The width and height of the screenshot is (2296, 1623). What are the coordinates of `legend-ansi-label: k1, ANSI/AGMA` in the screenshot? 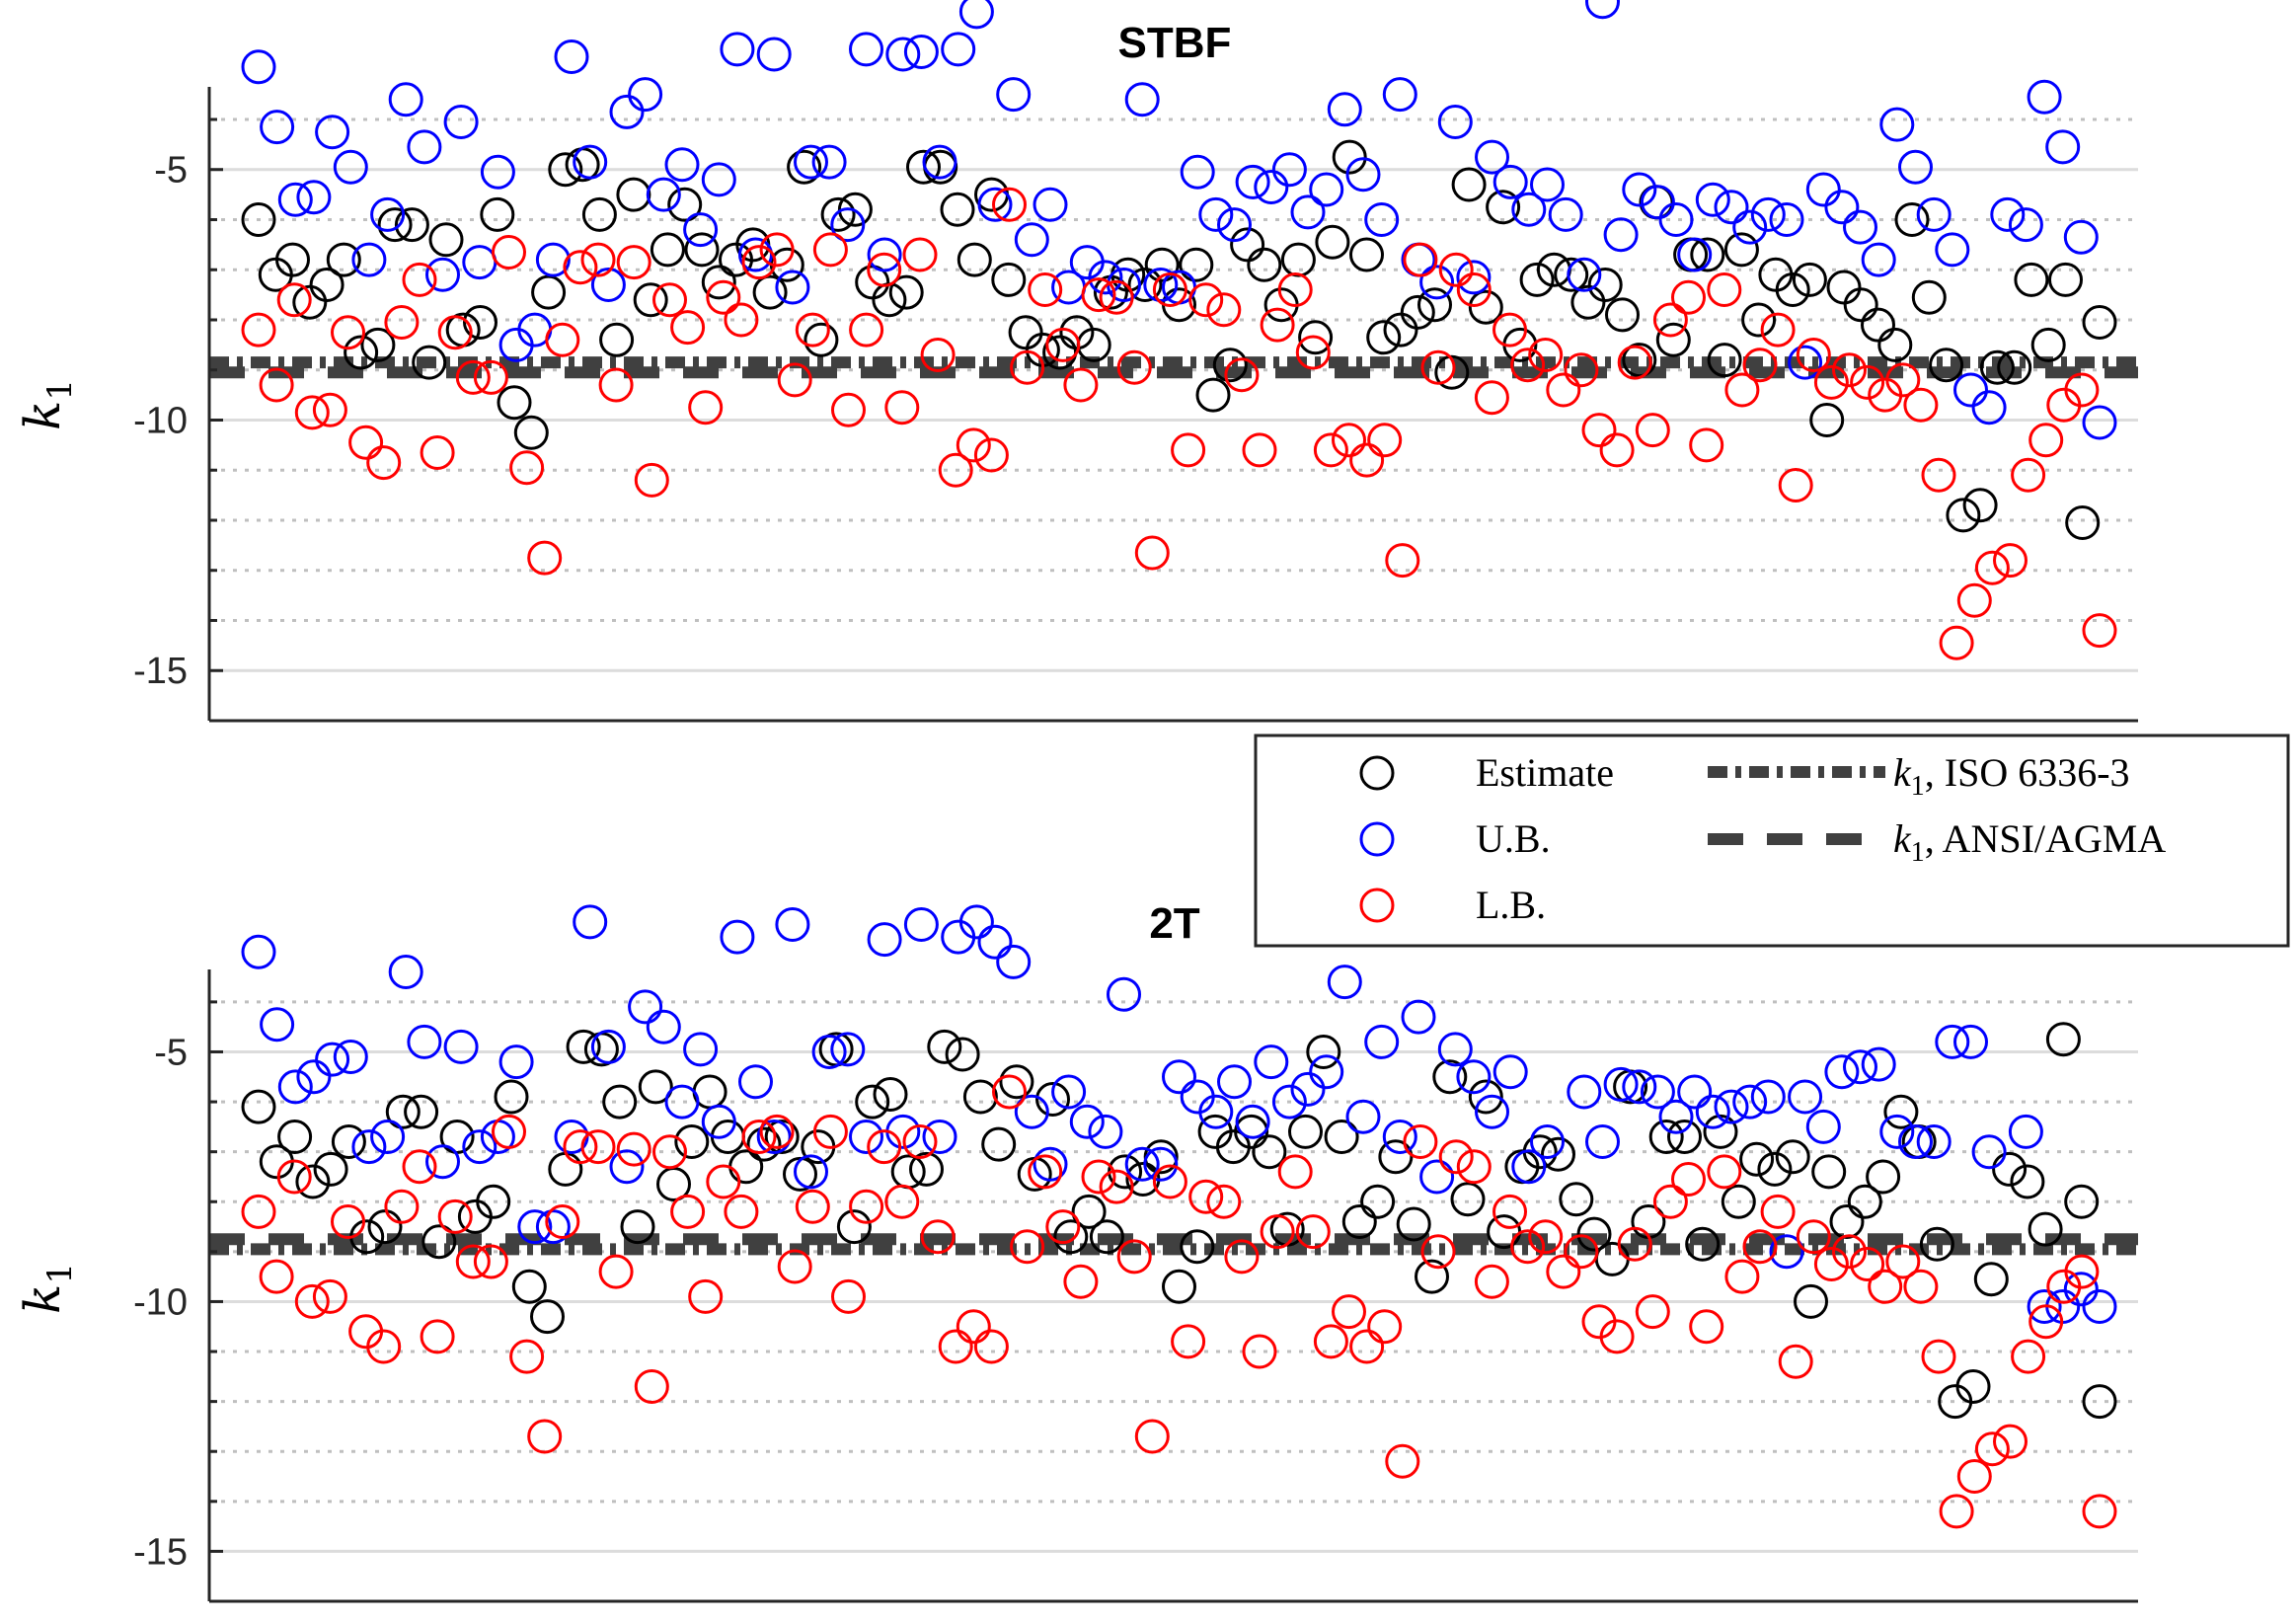 It's located at (2029, 842).